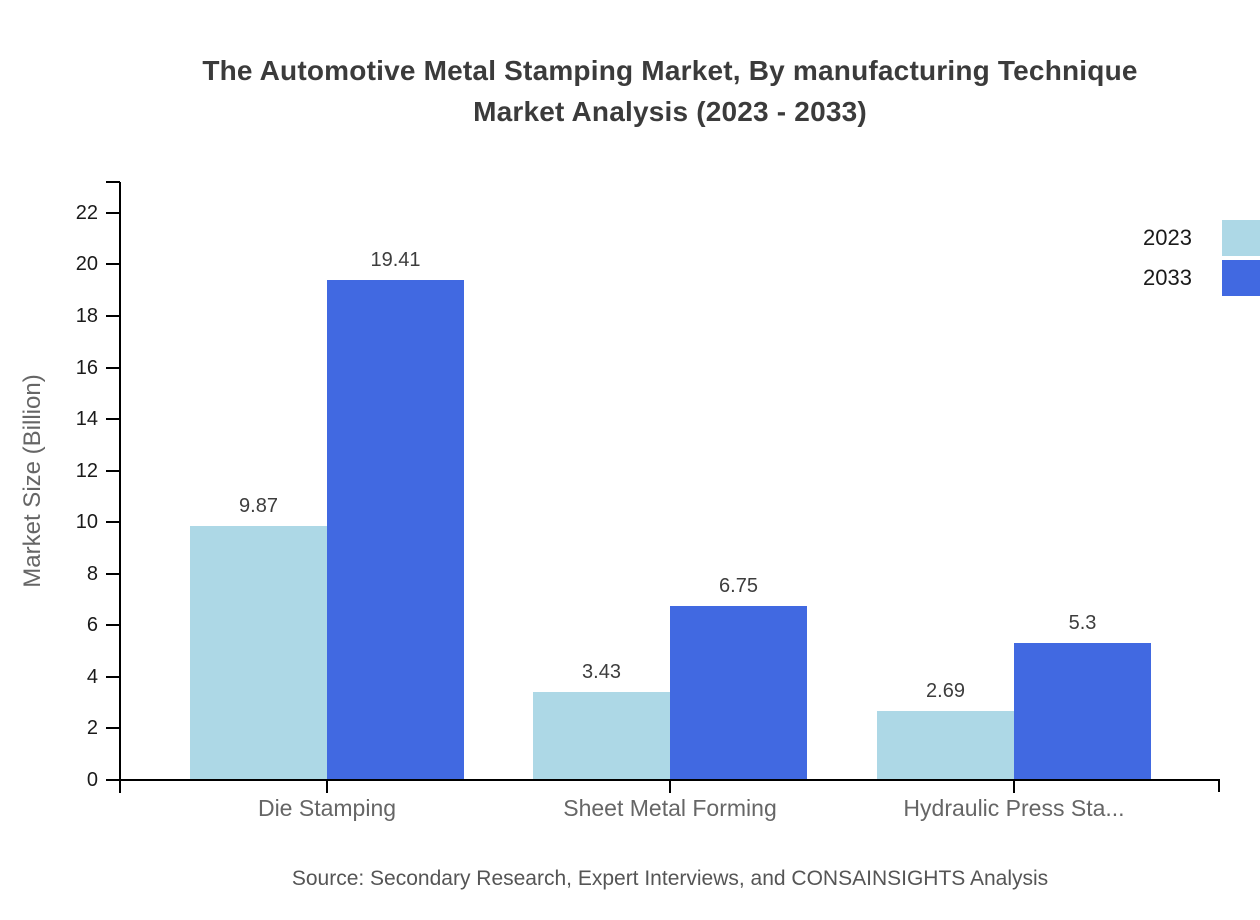 The height and width of the screenshot is (920, 1260). What do you see at coordinates (738, 586) in the screenshot?
I see `bar-value-label: 6.75` at bounding box center [738, 586].